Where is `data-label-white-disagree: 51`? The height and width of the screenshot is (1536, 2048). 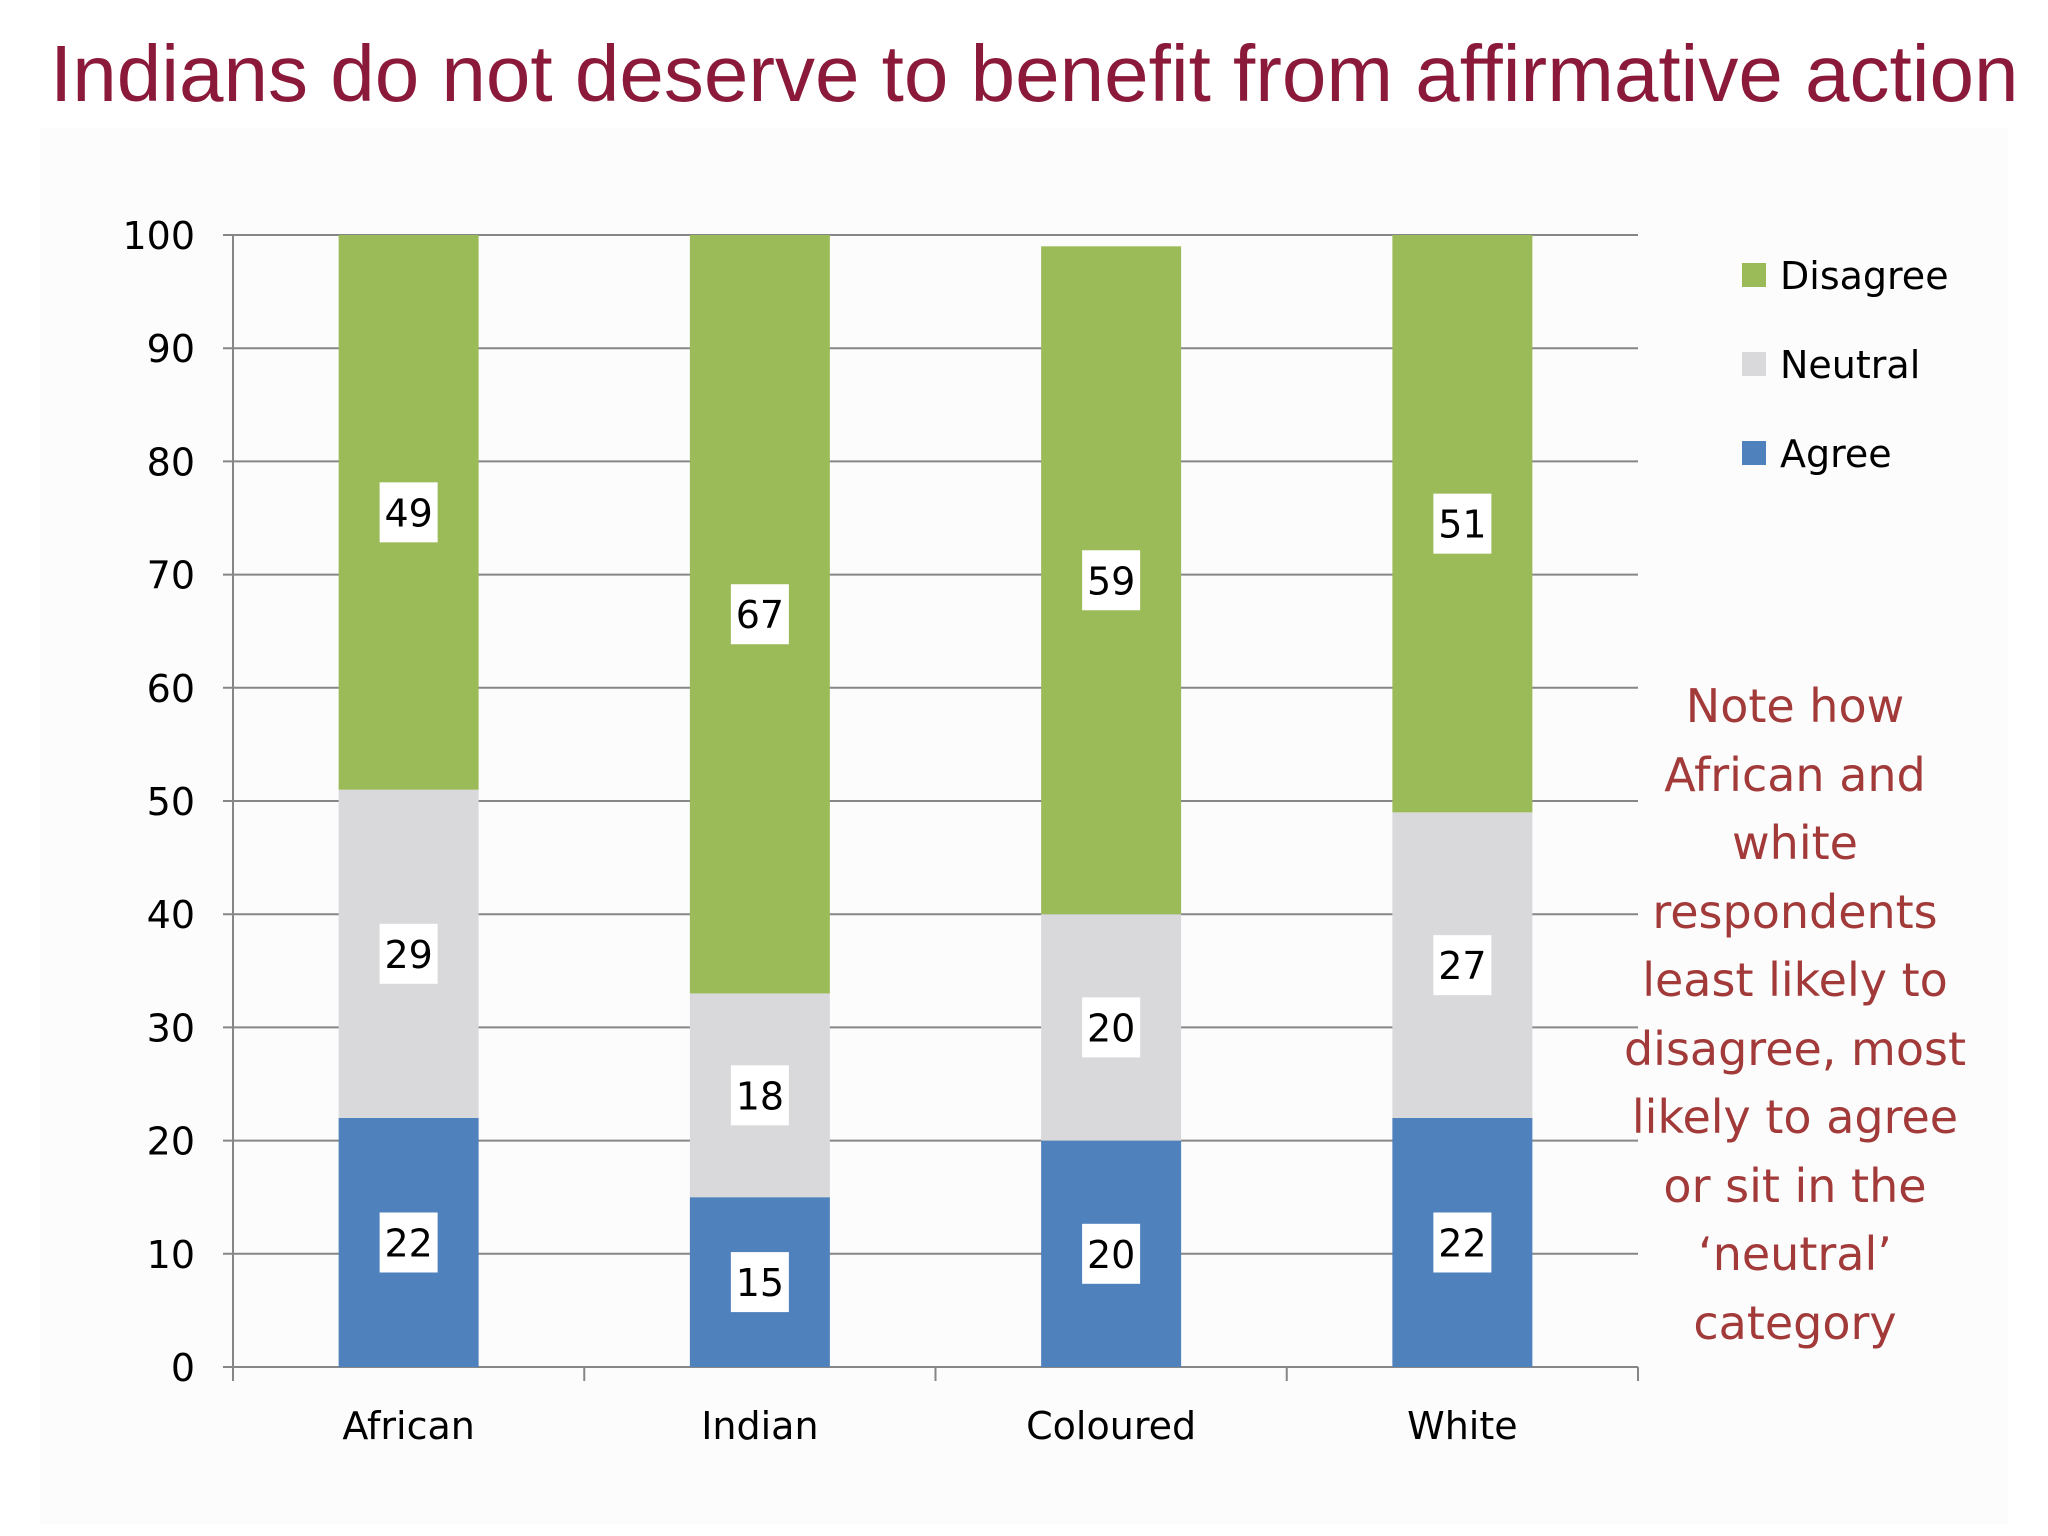
data-label-white-disagree: 51 is located at coordinates (1462, 525).